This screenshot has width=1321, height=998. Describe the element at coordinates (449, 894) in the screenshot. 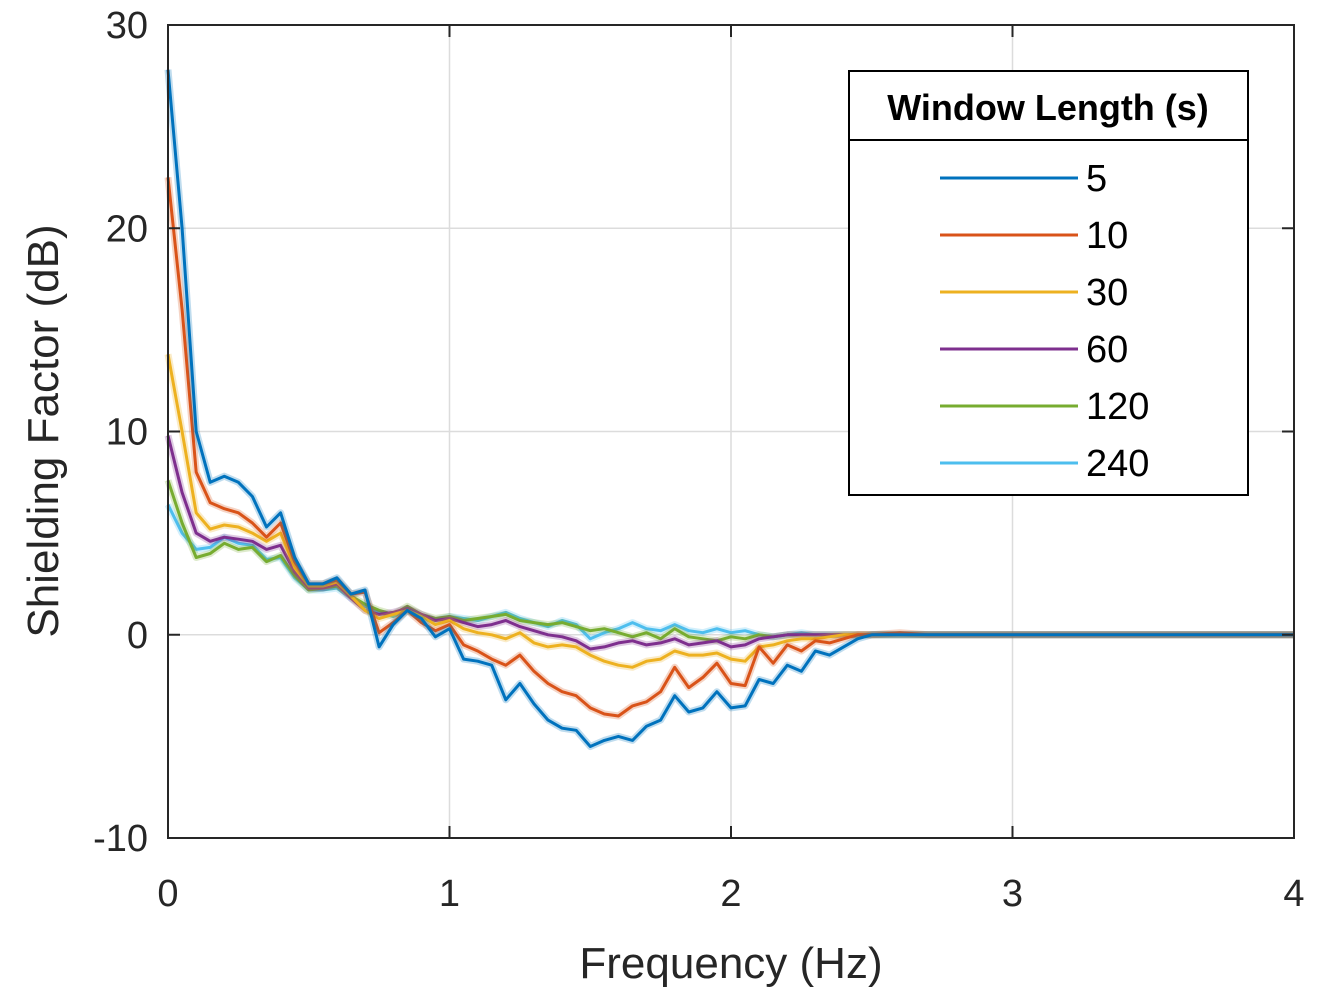

I see `x-tick-label: 1` at that location.